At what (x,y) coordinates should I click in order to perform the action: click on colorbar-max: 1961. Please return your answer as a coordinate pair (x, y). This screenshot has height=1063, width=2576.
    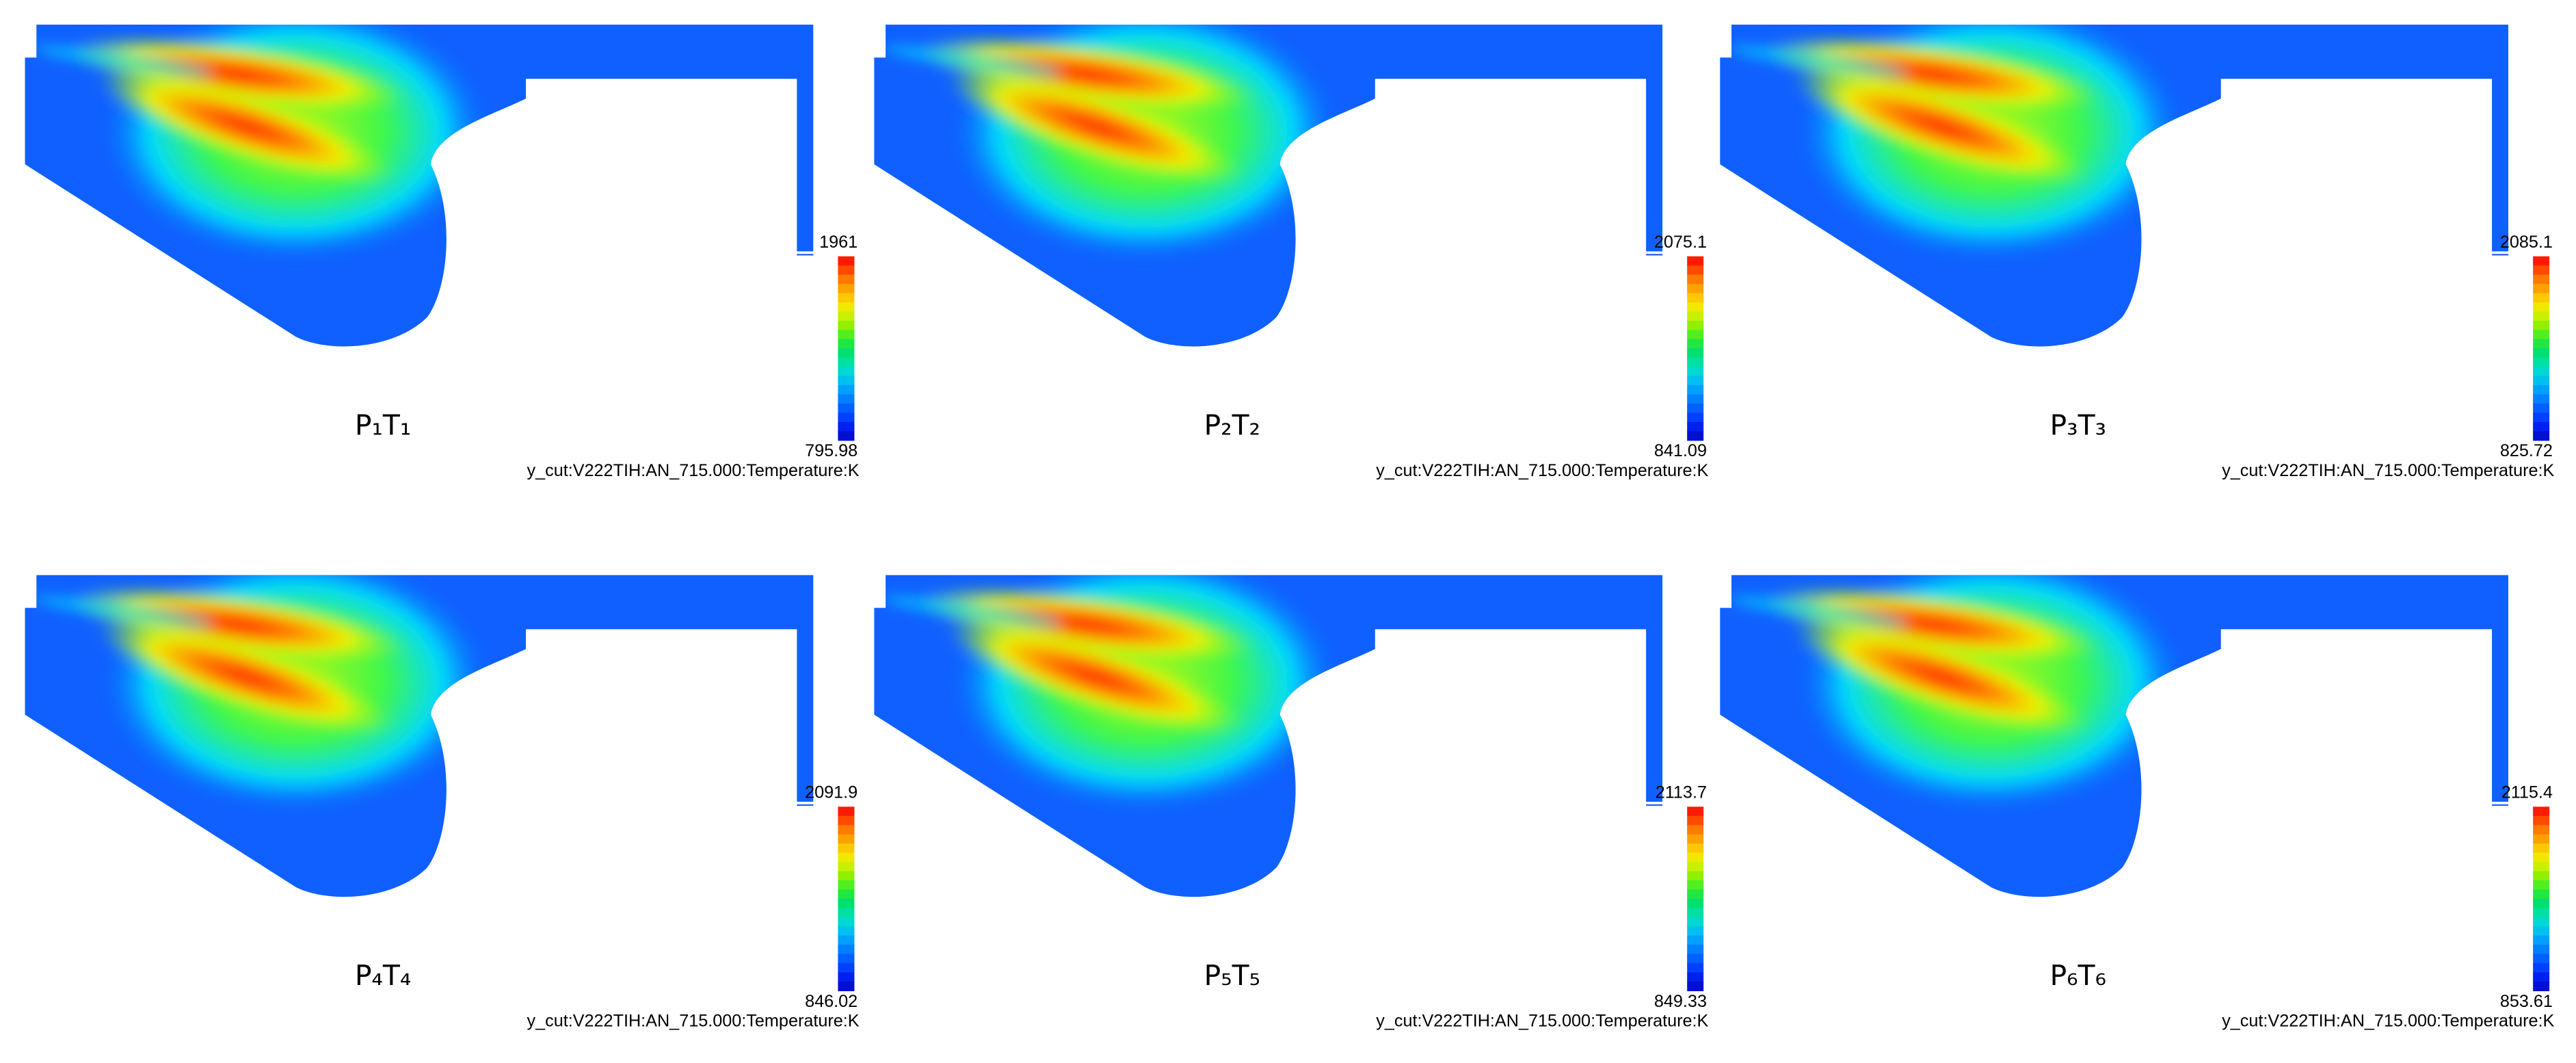
    Looking at the image, I should click on (838, 242).